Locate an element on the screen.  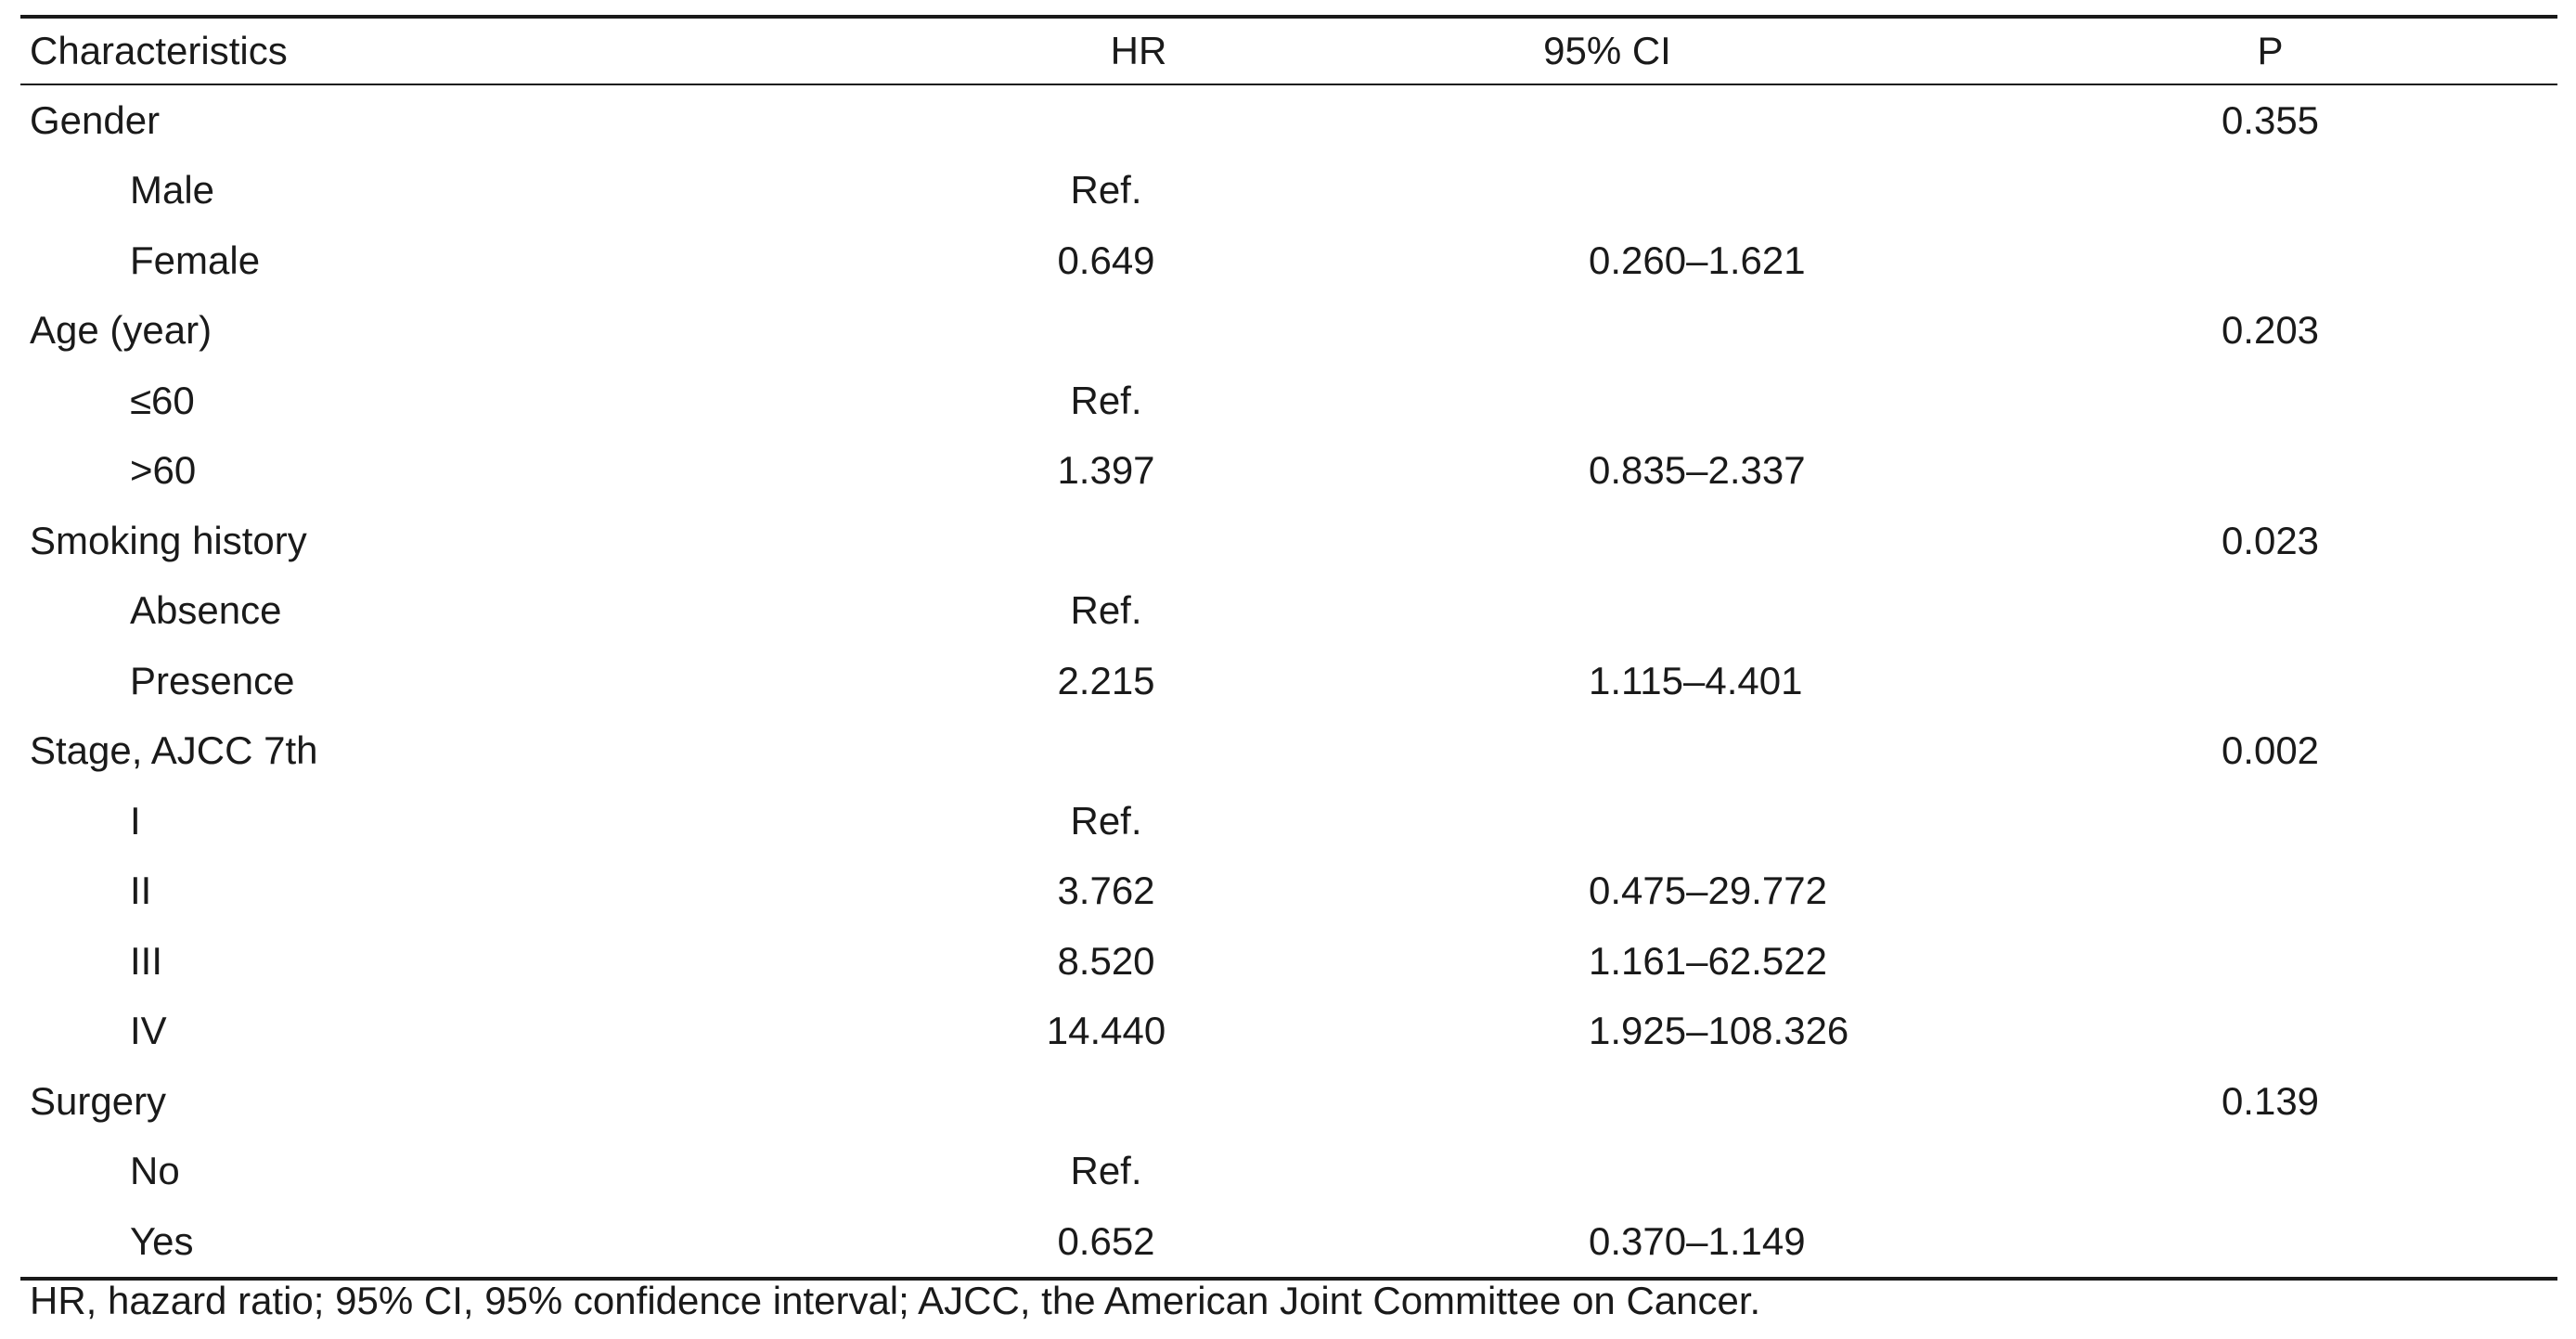
table-row: Presence 2.215 1.115–4.401 is located at coordinates (1288, 681).